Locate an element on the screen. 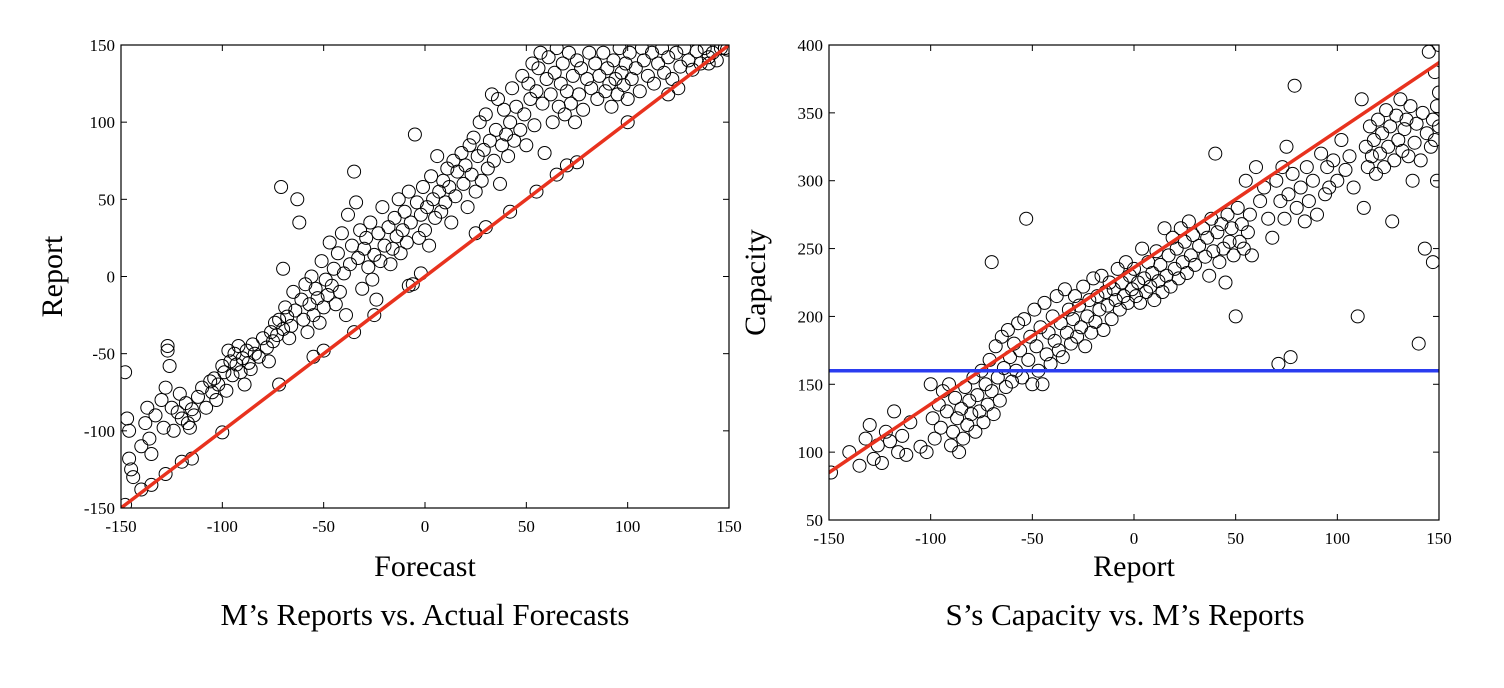  x-tick-label: 150 is located at coordinates (729, 526).